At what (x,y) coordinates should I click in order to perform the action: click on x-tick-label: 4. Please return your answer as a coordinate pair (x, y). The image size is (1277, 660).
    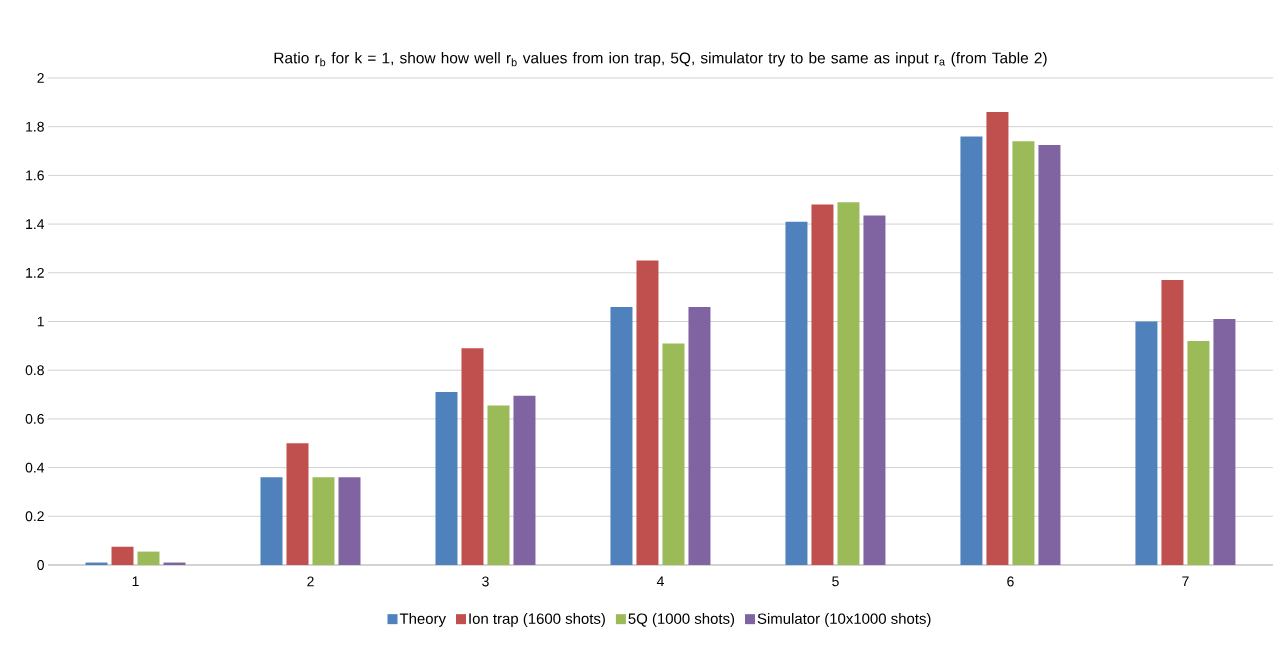
    Looking at the image, I should click on (660, 581).